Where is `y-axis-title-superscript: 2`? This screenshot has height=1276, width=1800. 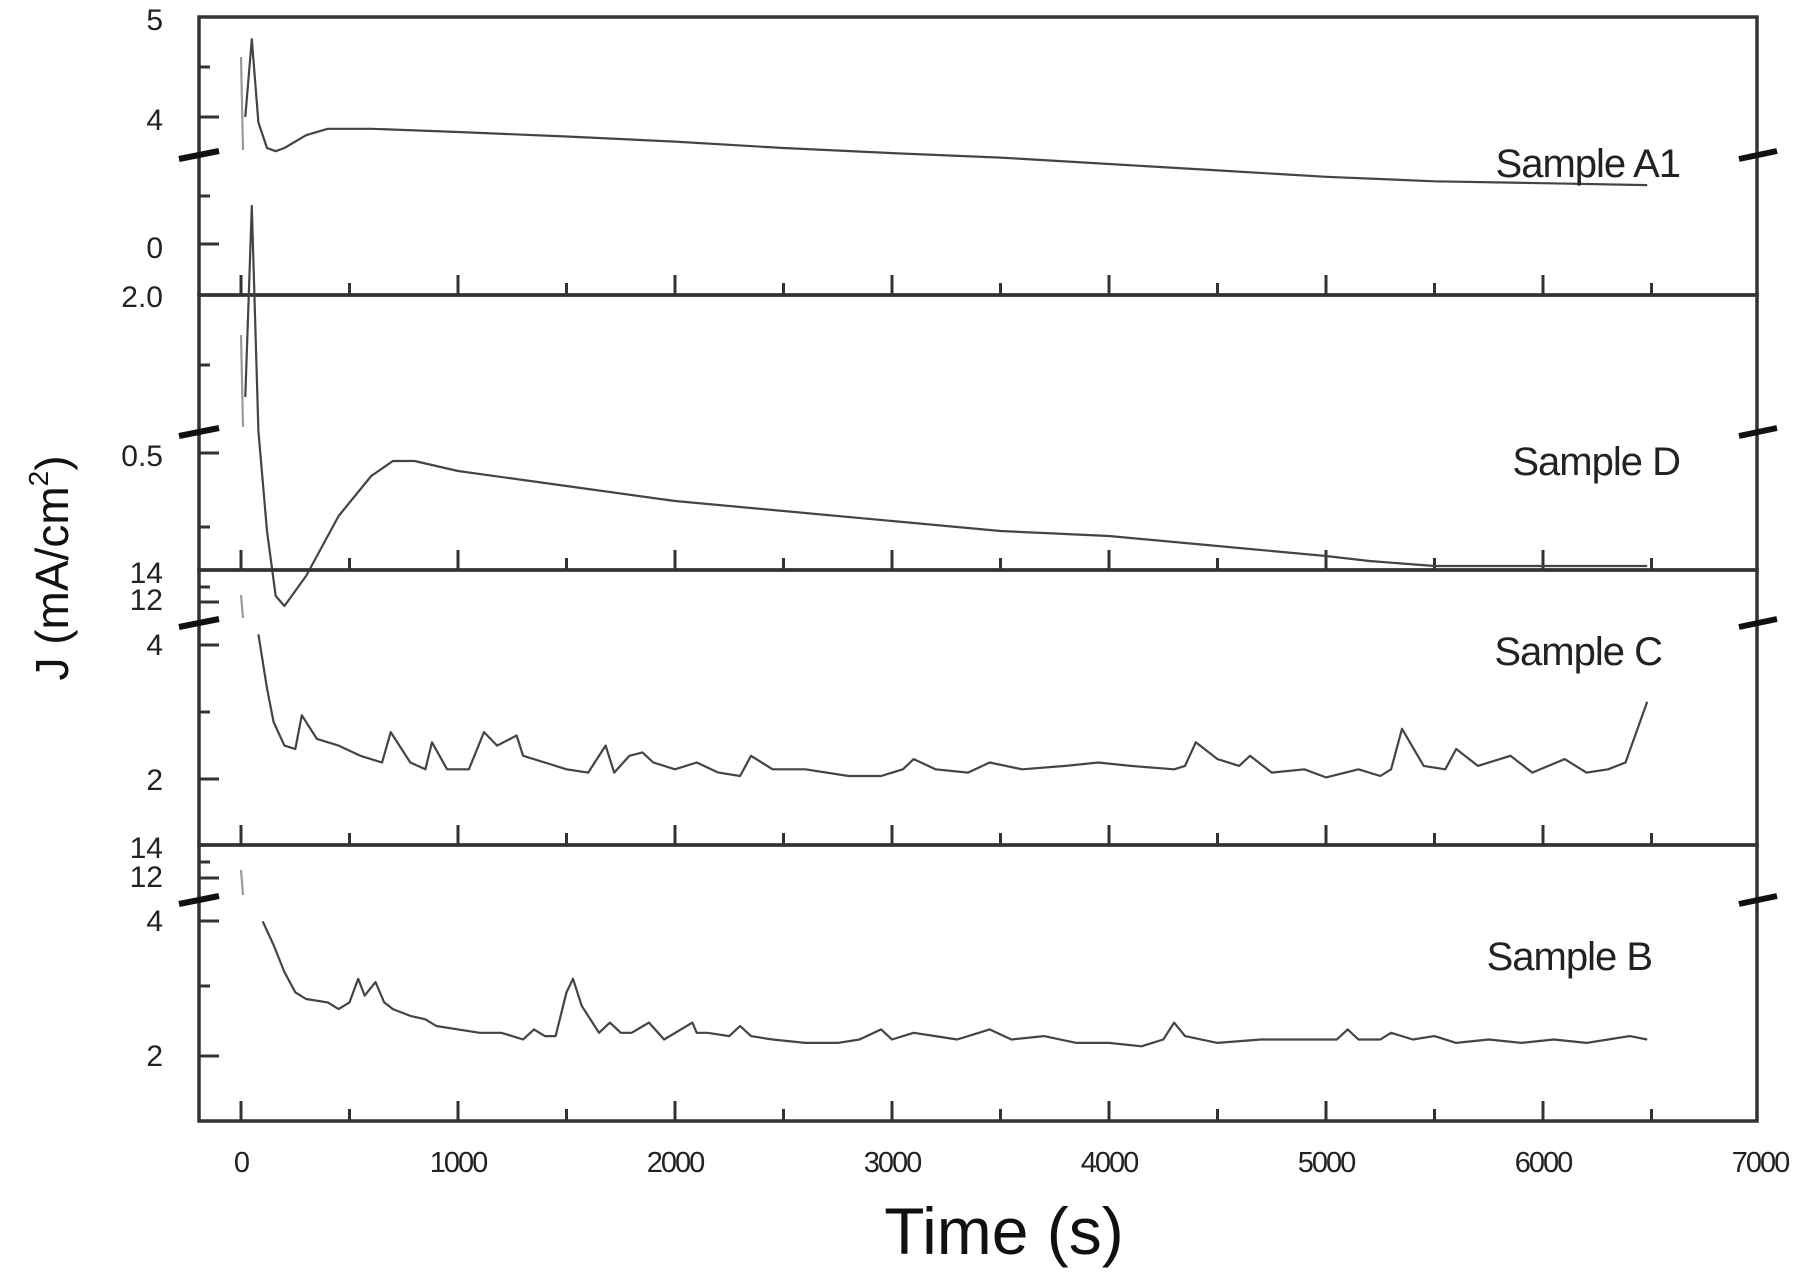 y-axis-title-superscript: 2 is located at coordinates (38, 479).